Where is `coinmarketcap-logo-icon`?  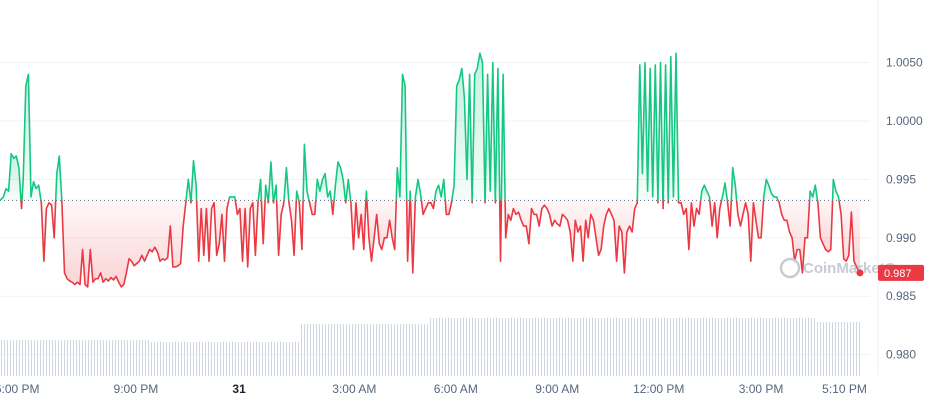
coinmarketcap-logo-icon is located at coordinates (790, 268).